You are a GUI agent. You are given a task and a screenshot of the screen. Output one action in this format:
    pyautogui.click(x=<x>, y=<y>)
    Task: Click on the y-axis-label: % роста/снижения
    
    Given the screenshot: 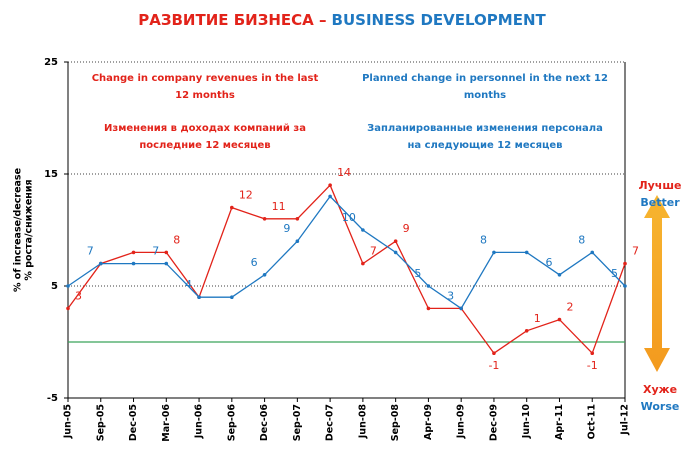 What is the action you would take?
    pyautogui.click(x=29, y=229)
    